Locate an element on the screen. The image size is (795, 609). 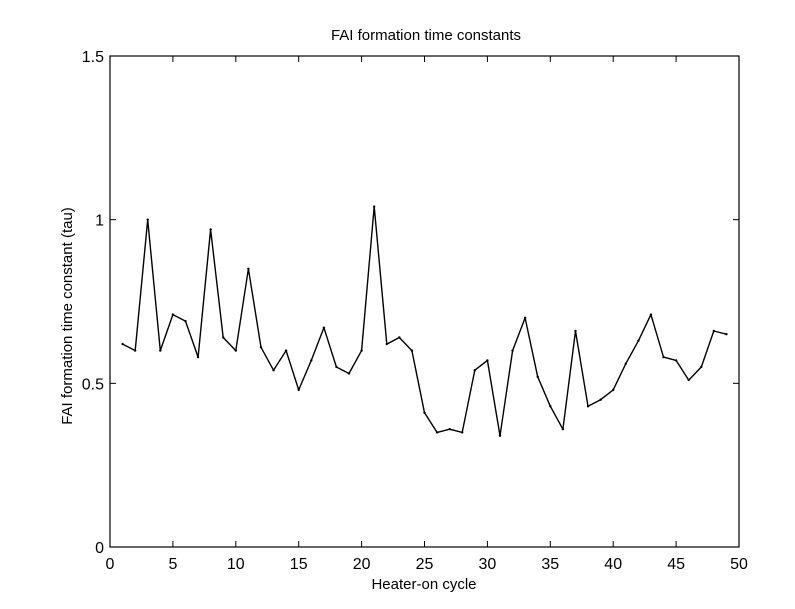
y-tick-label: 0.5 is located at coordinates (93, 384).